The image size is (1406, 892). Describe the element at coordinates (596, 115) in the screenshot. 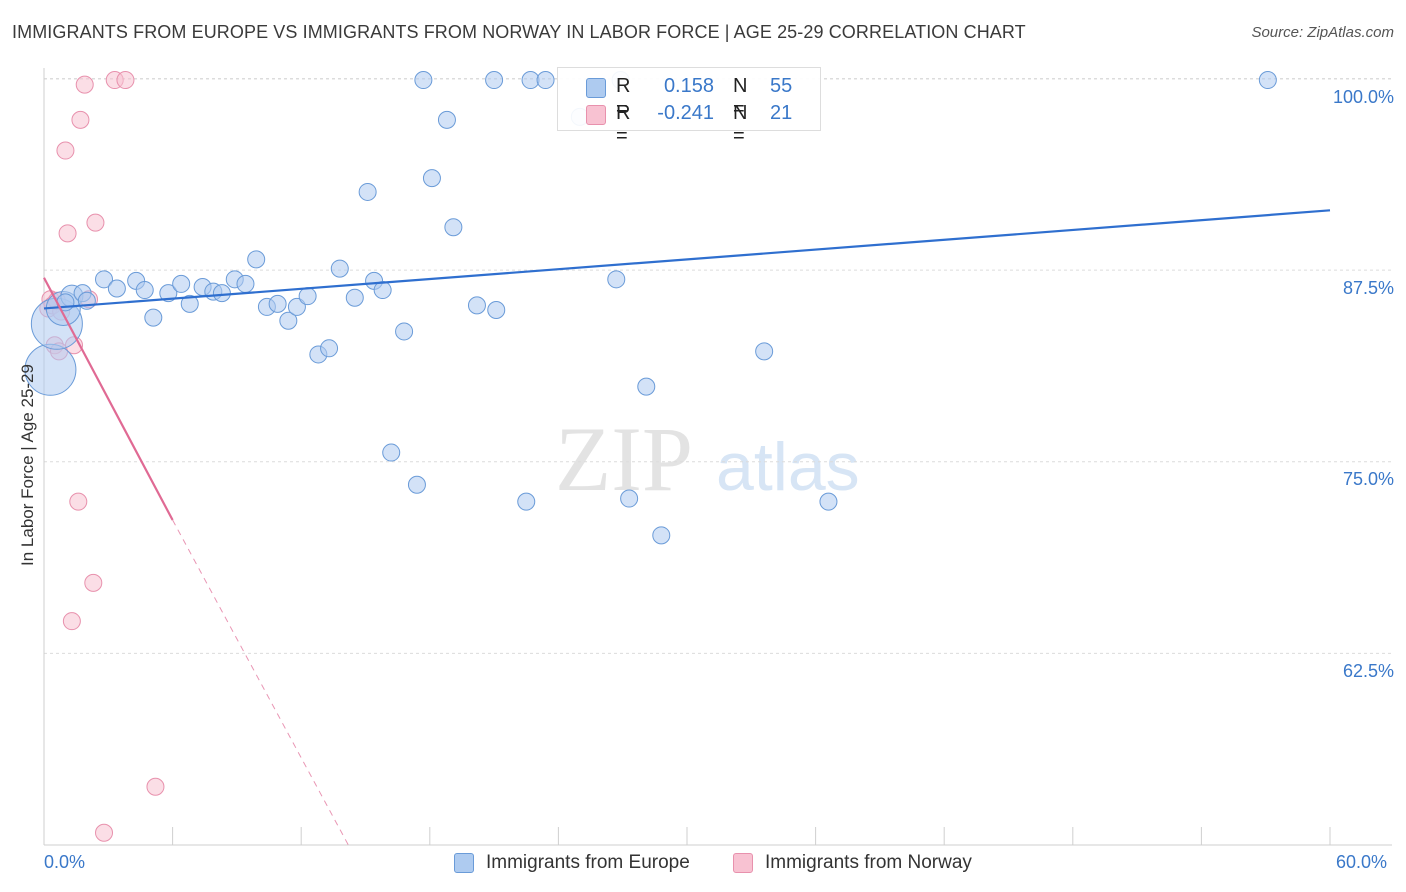

I see `legend-swatch-norway` at that location.